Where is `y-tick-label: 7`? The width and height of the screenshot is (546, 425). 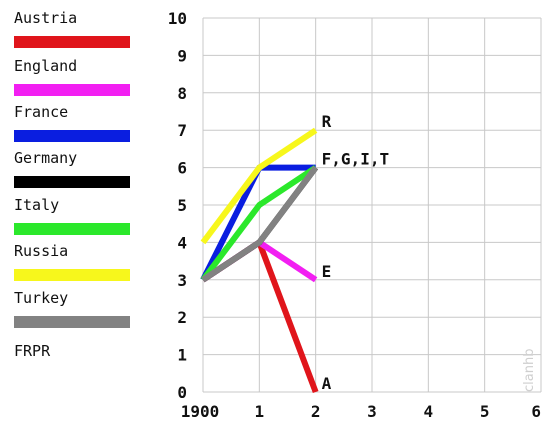 y-tick-label: 7 is located at coordinates (182, 130).